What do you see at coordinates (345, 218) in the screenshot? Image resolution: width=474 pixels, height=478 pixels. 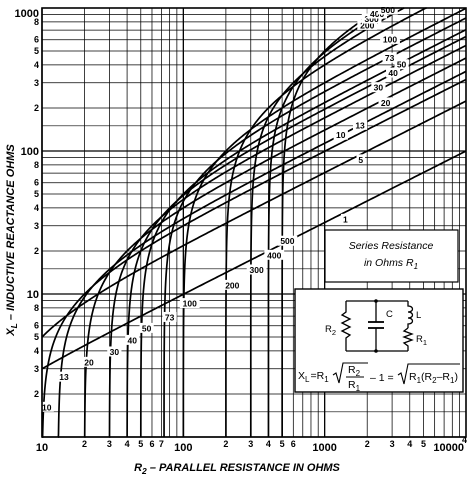 I see `curve-label-upper-1-bg` at bounding box center [345, 218].